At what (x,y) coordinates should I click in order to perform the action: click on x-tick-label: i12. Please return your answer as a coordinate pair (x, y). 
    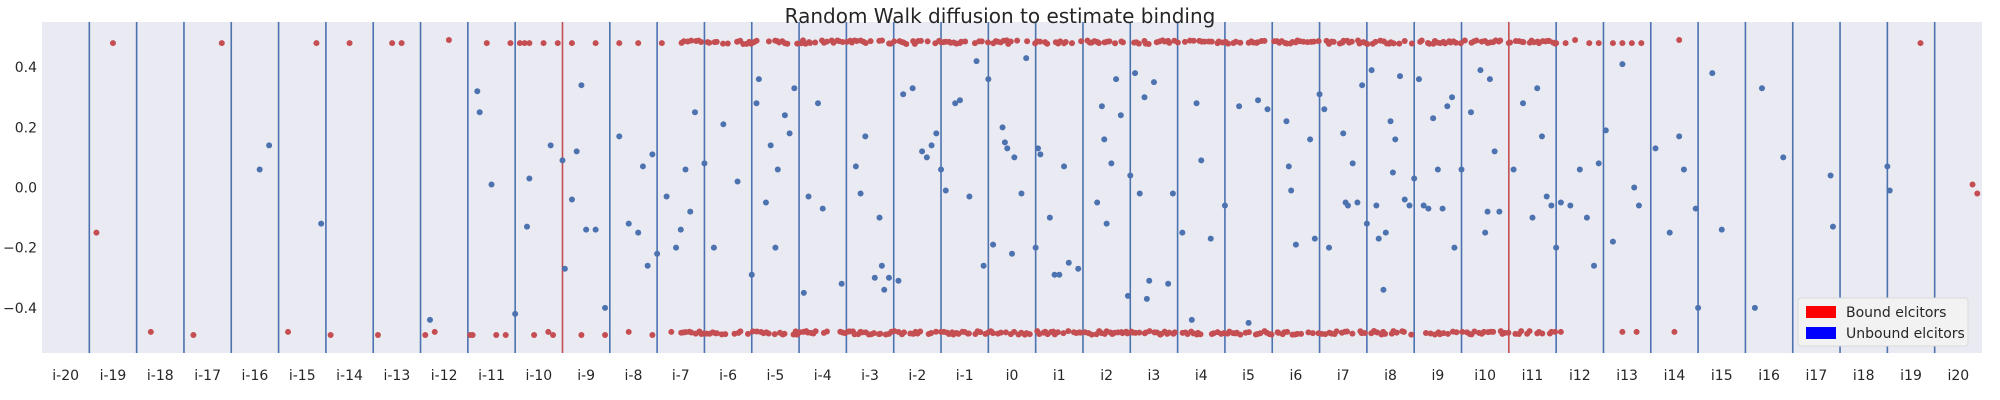
    Looking at the image, I should click on (1580, 376).